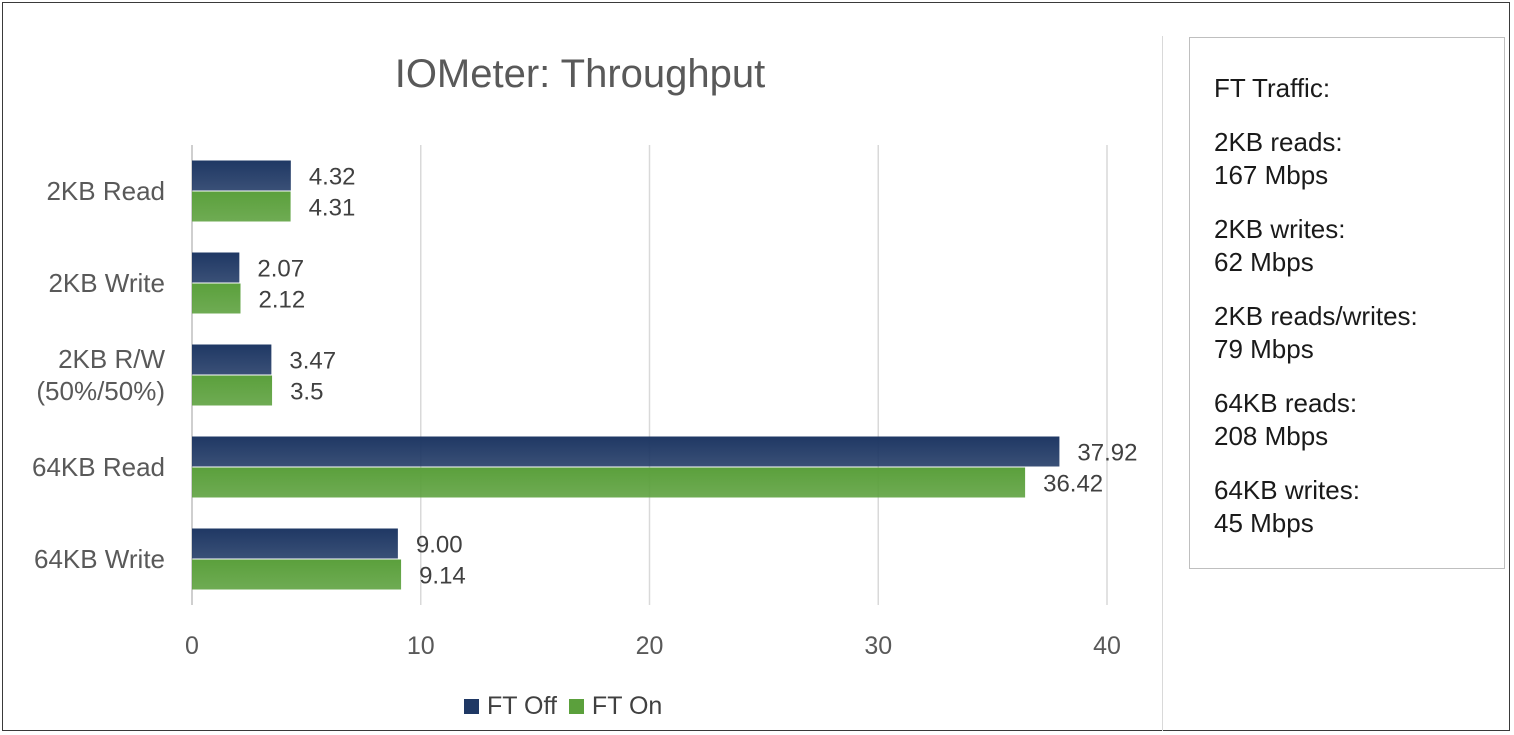 Image resolution: width=1514 pixels, height=735 pixels. Describe the element at coordinates (1347, 246) in the screenshot. I see `ft-traffic-entry-2kb-writes: 2KB writes: 62 Mbps` at that location.